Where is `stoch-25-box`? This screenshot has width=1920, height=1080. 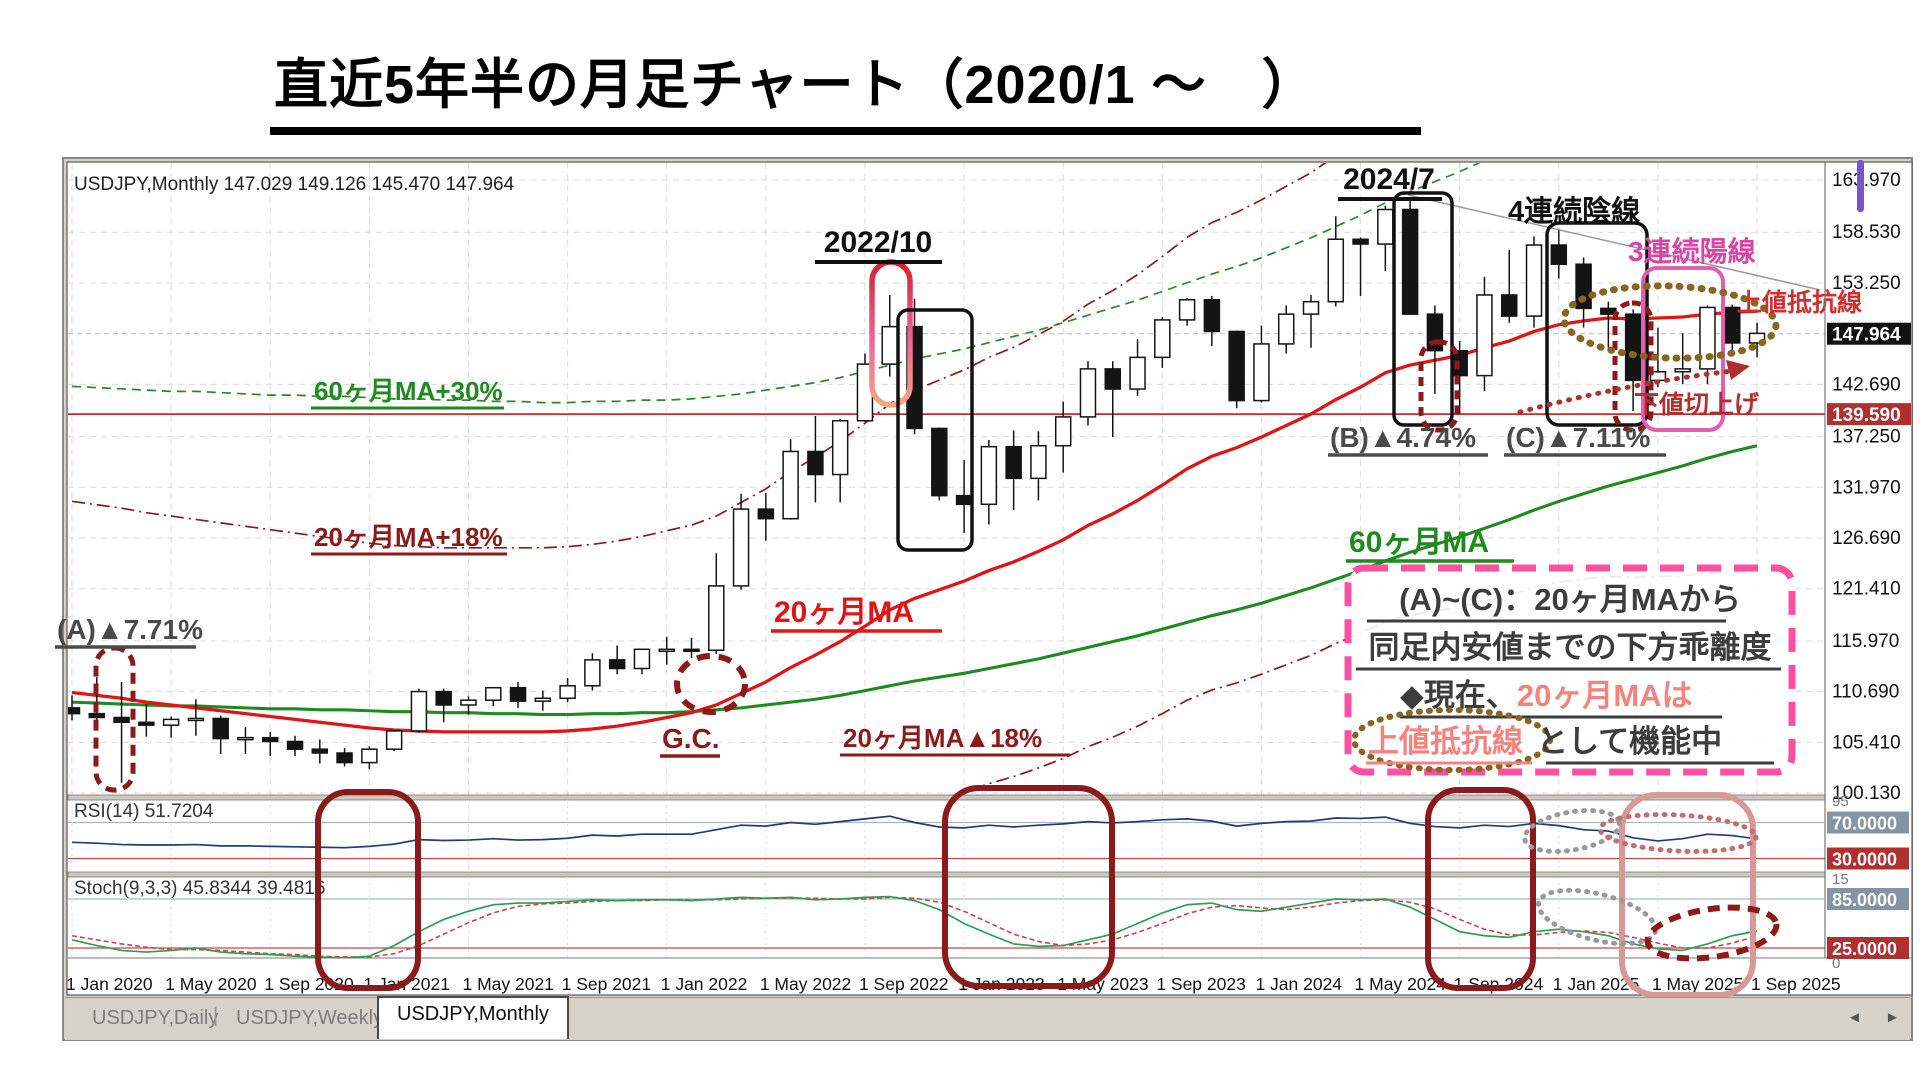 stoch-25-box is located at coordinates (1868, 948).